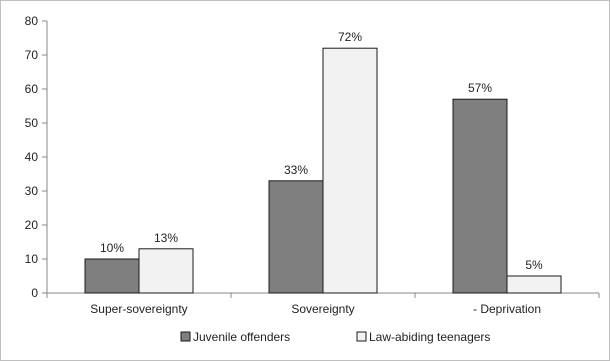 This screenshot has width=610, height=361. I want to click on x-tick-label: Super-sovereignty, so click(138, 309).